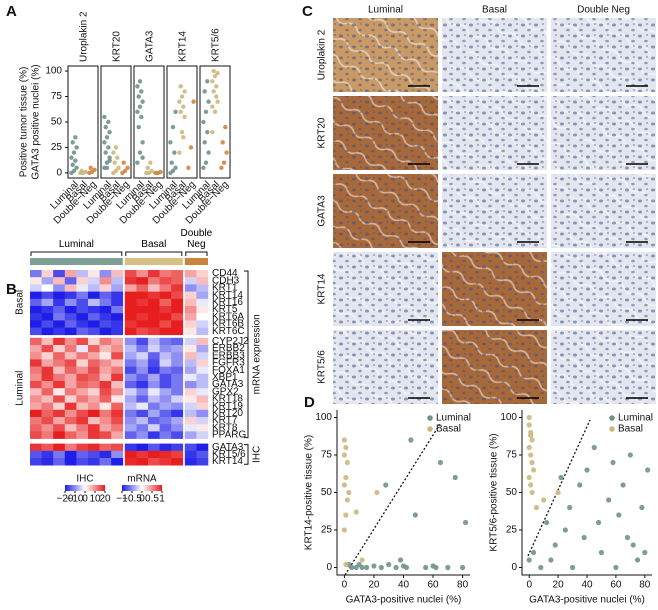 This screenshot has height=610, width=658. I want to click on row-label: KRT18, so click(227, 399).